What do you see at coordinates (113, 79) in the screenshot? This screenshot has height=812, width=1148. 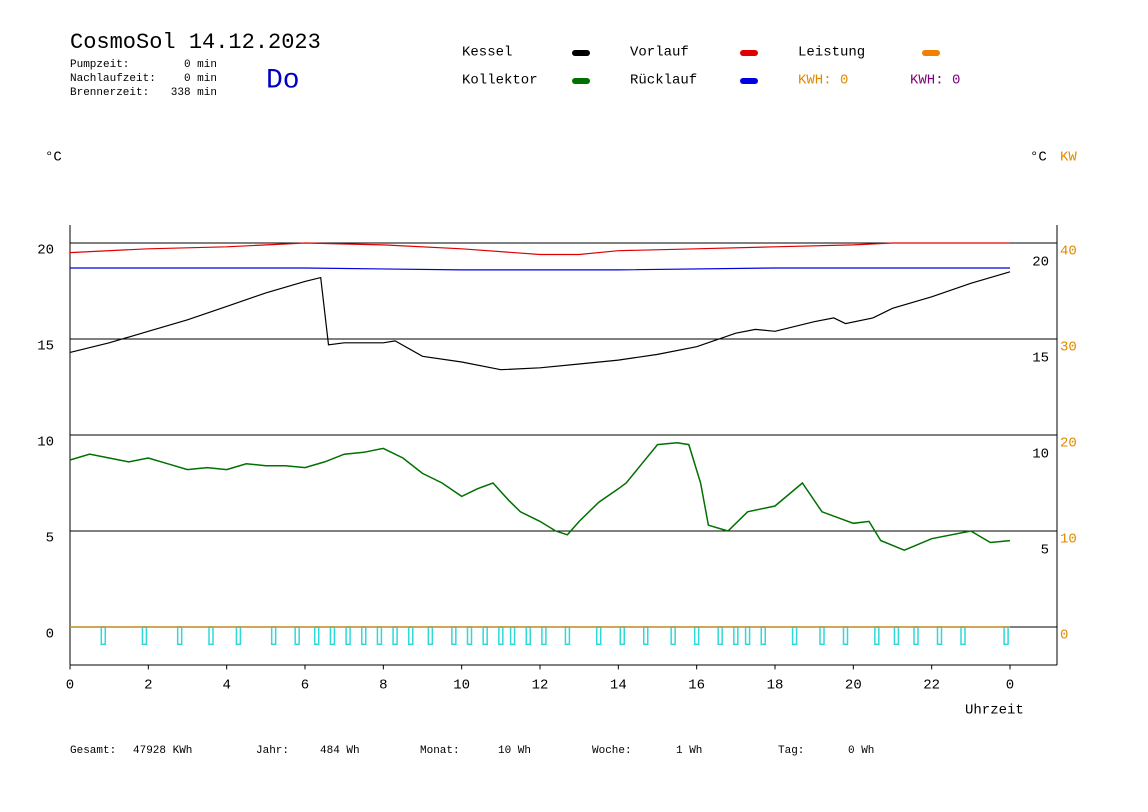 I see `stat-label: Nachlaufzeit:` at bounding box center [113, 79].